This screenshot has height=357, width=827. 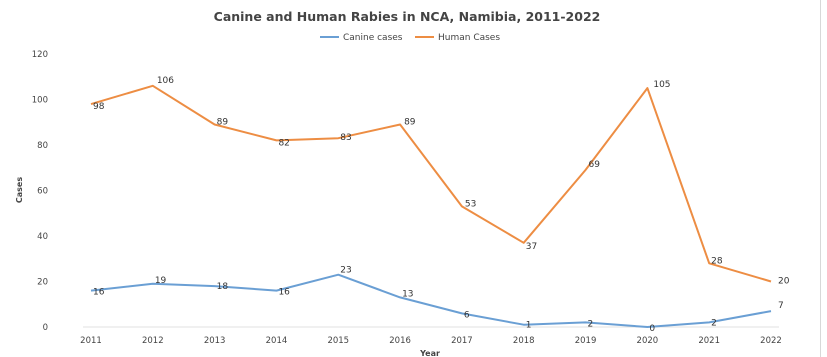 I want to click on x-tick-label: 2013, so click(x=215, y=341).